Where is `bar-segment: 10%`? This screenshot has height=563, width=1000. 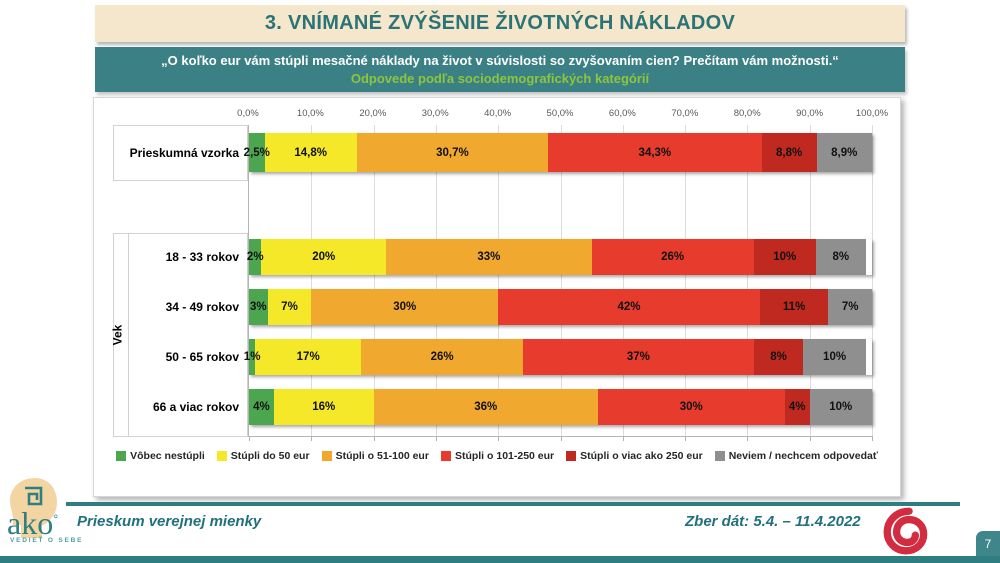 bar-segment: 10% is located at coordinates (834, 357).